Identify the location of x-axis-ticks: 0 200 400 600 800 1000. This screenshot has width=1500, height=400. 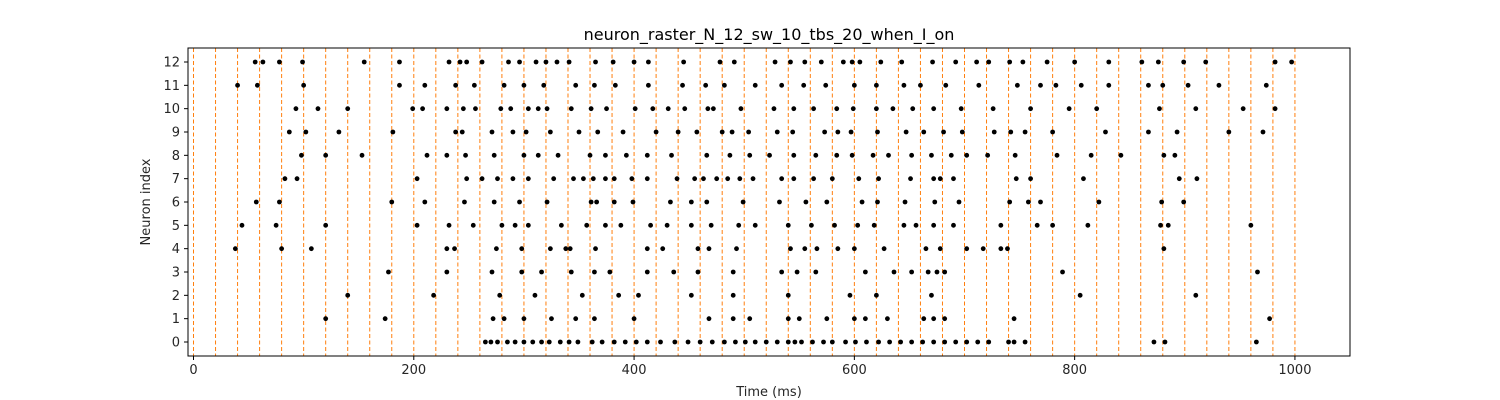
(750, 367).